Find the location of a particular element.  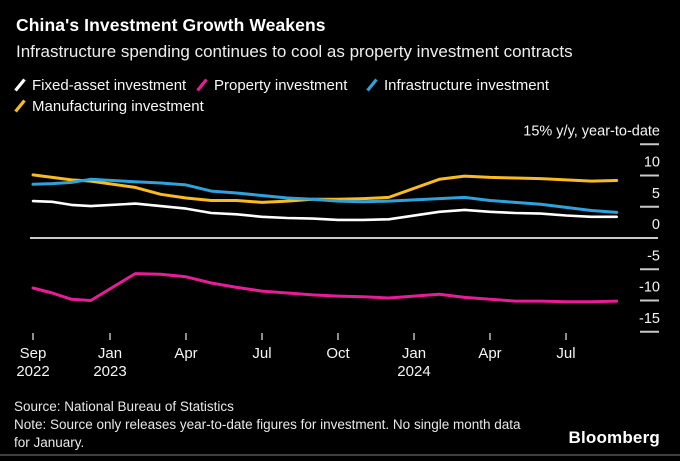

x-axis-year-label: 2024 is located at coordinates (413, 371).